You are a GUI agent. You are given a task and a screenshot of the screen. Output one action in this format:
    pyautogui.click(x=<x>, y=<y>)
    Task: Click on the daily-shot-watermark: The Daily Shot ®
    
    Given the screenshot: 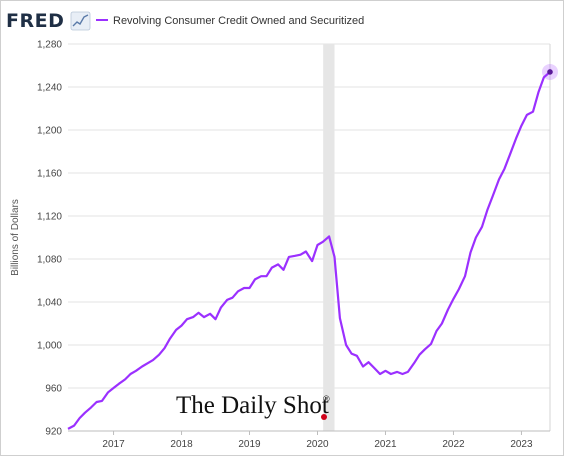 What is the action you would take?
    pyautogui.click(x=253, y=406)
    